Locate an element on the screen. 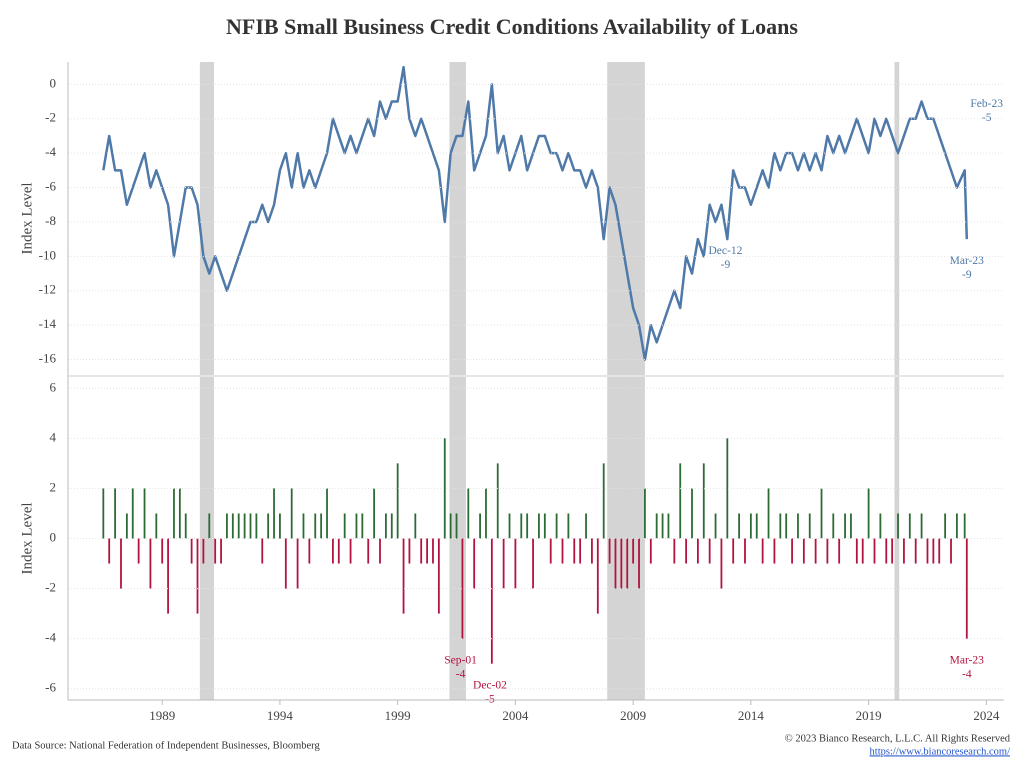 The image size is (1024, 768). y-tick-label: -12 is located at coordinates (47, 289).